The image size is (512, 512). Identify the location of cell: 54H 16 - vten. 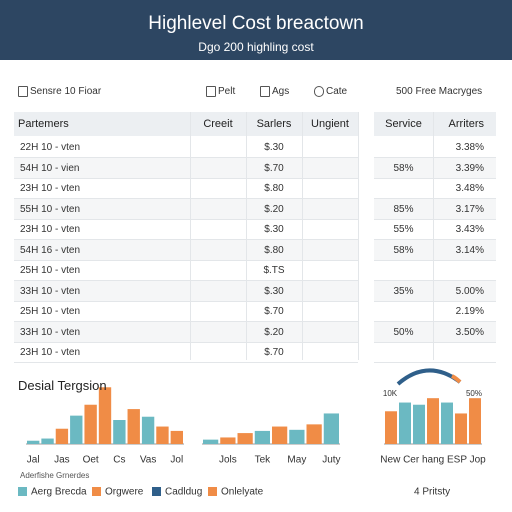
(50, 250).